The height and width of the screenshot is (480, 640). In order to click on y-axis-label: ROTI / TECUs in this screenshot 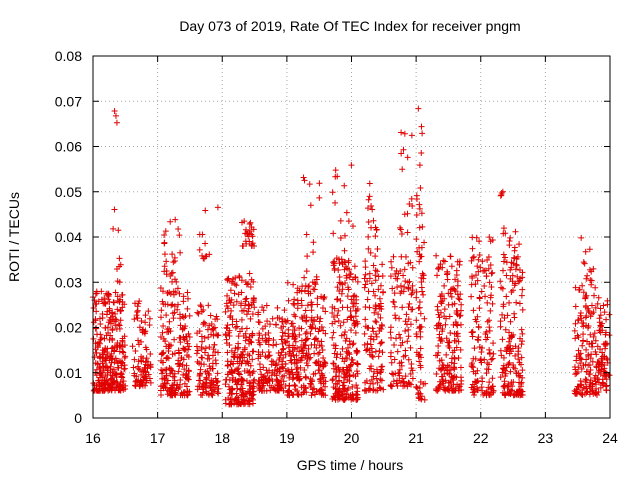, I will do `click(14, 237)`.